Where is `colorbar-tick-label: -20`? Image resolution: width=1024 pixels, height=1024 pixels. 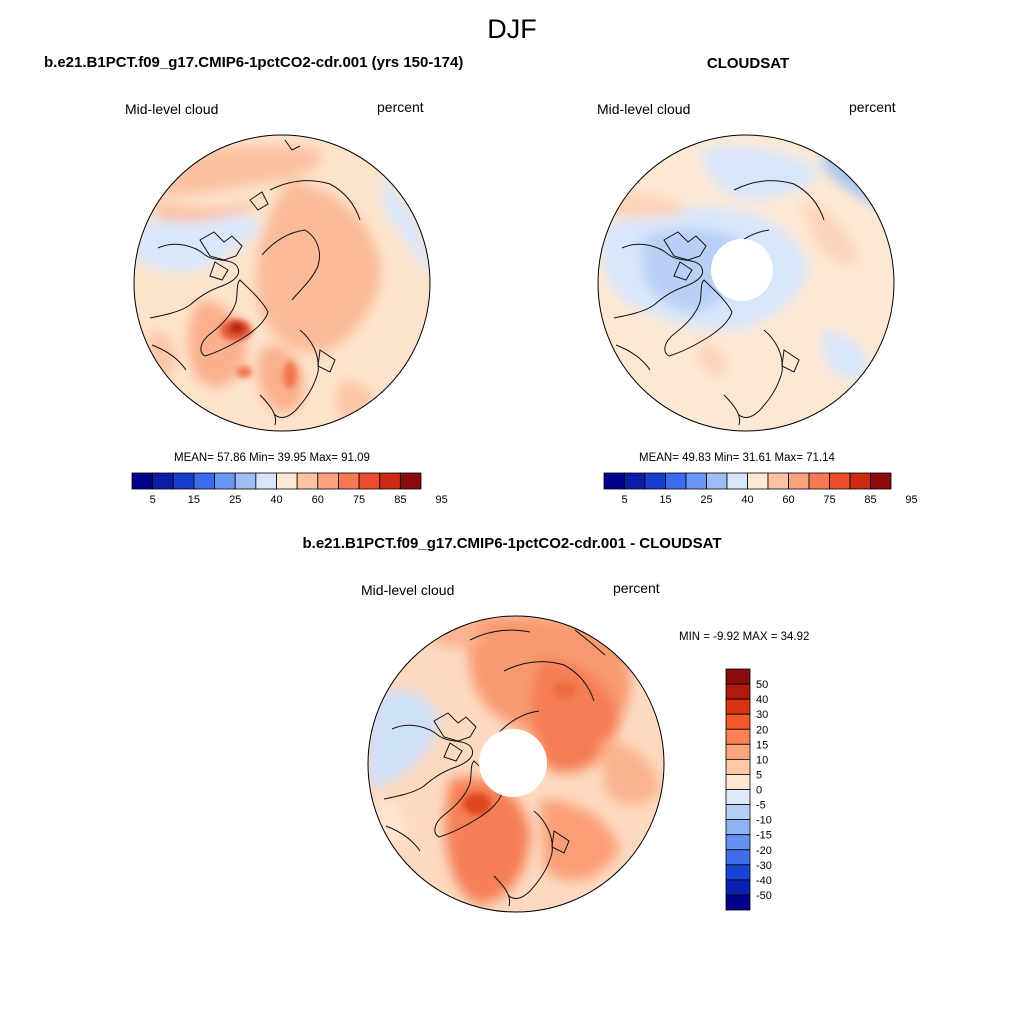
colorbar-tick-label: -20 is located at coordinates (764, 851).